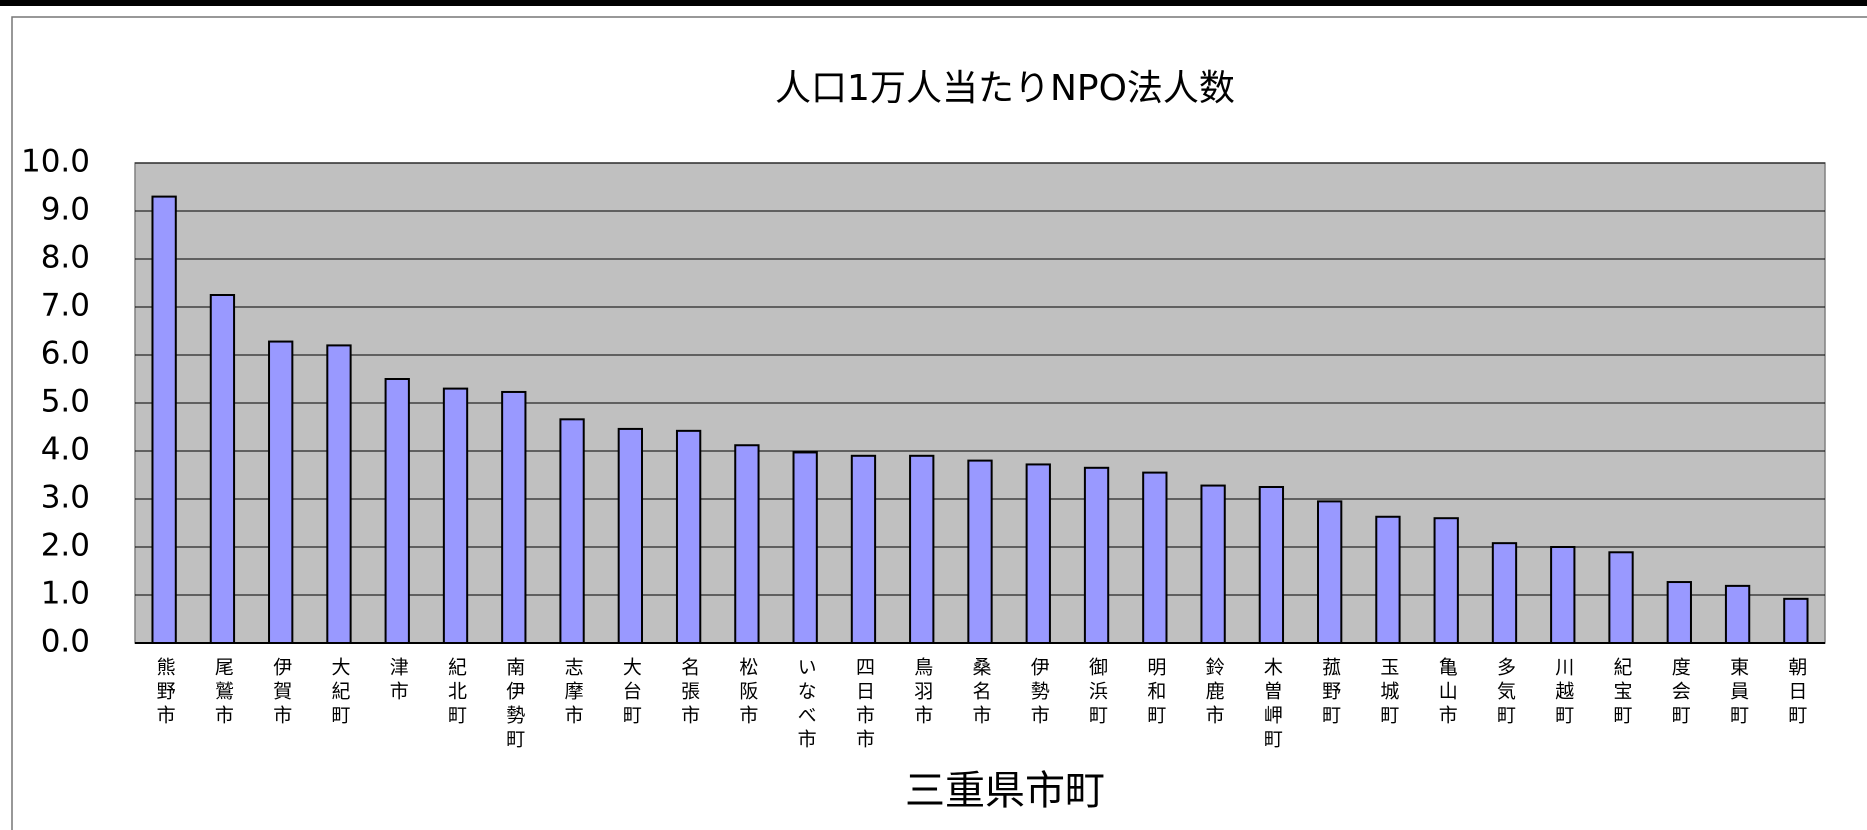 The width and height of the screenshot is (1867, 830). Describe the element at coordinates (65, 498) in the screenshot. I see `y-tick-label: 3.0` at that location.